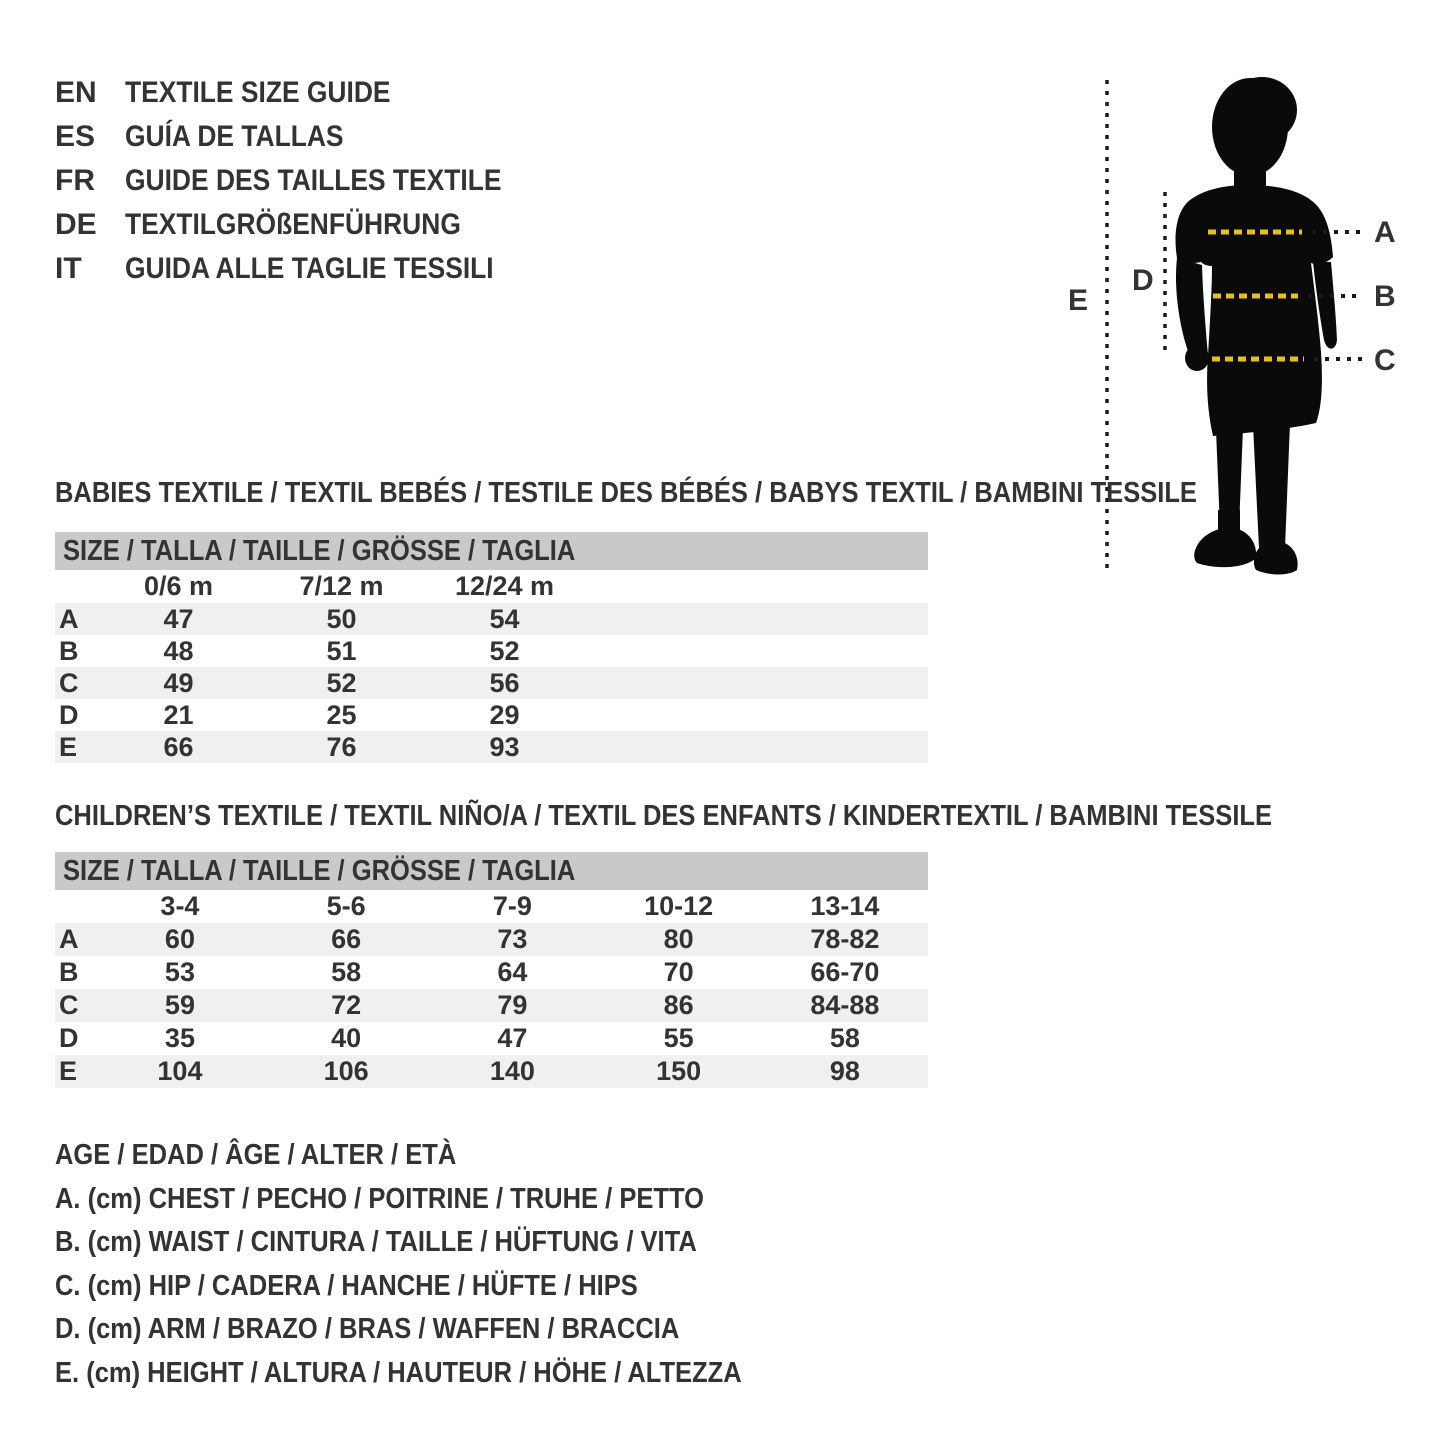 The image size is (1445, 1445). What do you see at coordinates (341, 586) in the screenshot?
I see `column-header: 7/12 m` at bounding box center [341, 586].